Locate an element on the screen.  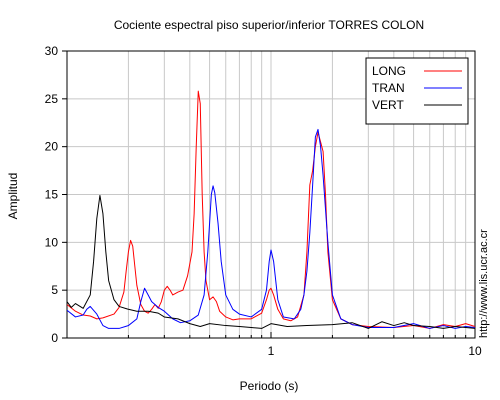
legend-box is located at coordinates (417, 91).